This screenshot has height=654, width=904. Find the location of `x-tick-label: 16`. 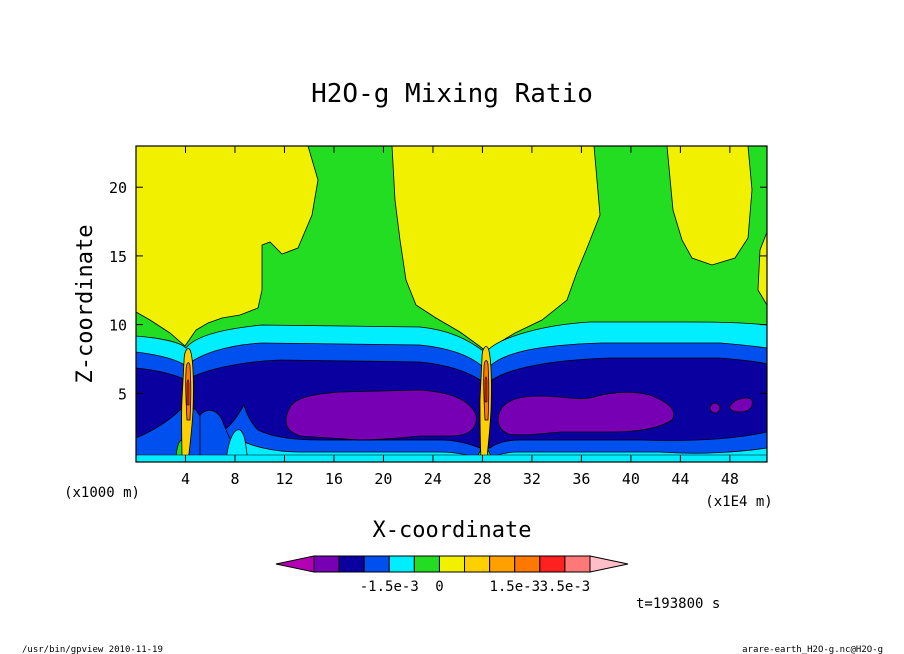

x-tick-label: 16 is located at coordinates (334, 479).